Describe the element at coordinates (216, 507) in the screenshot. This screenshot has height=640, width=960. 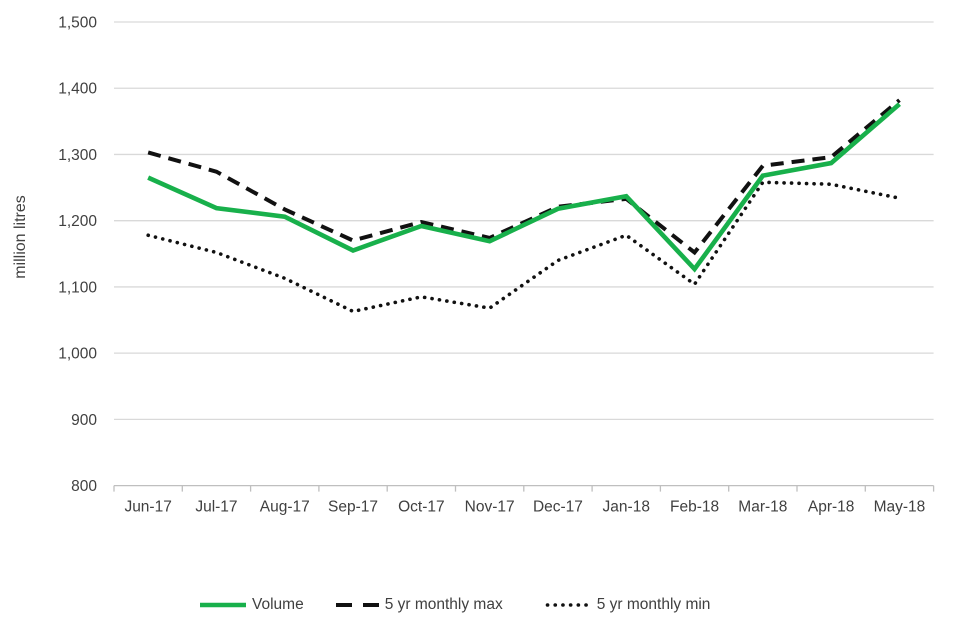
I see `x-tick-label: Jul-17` at that location.